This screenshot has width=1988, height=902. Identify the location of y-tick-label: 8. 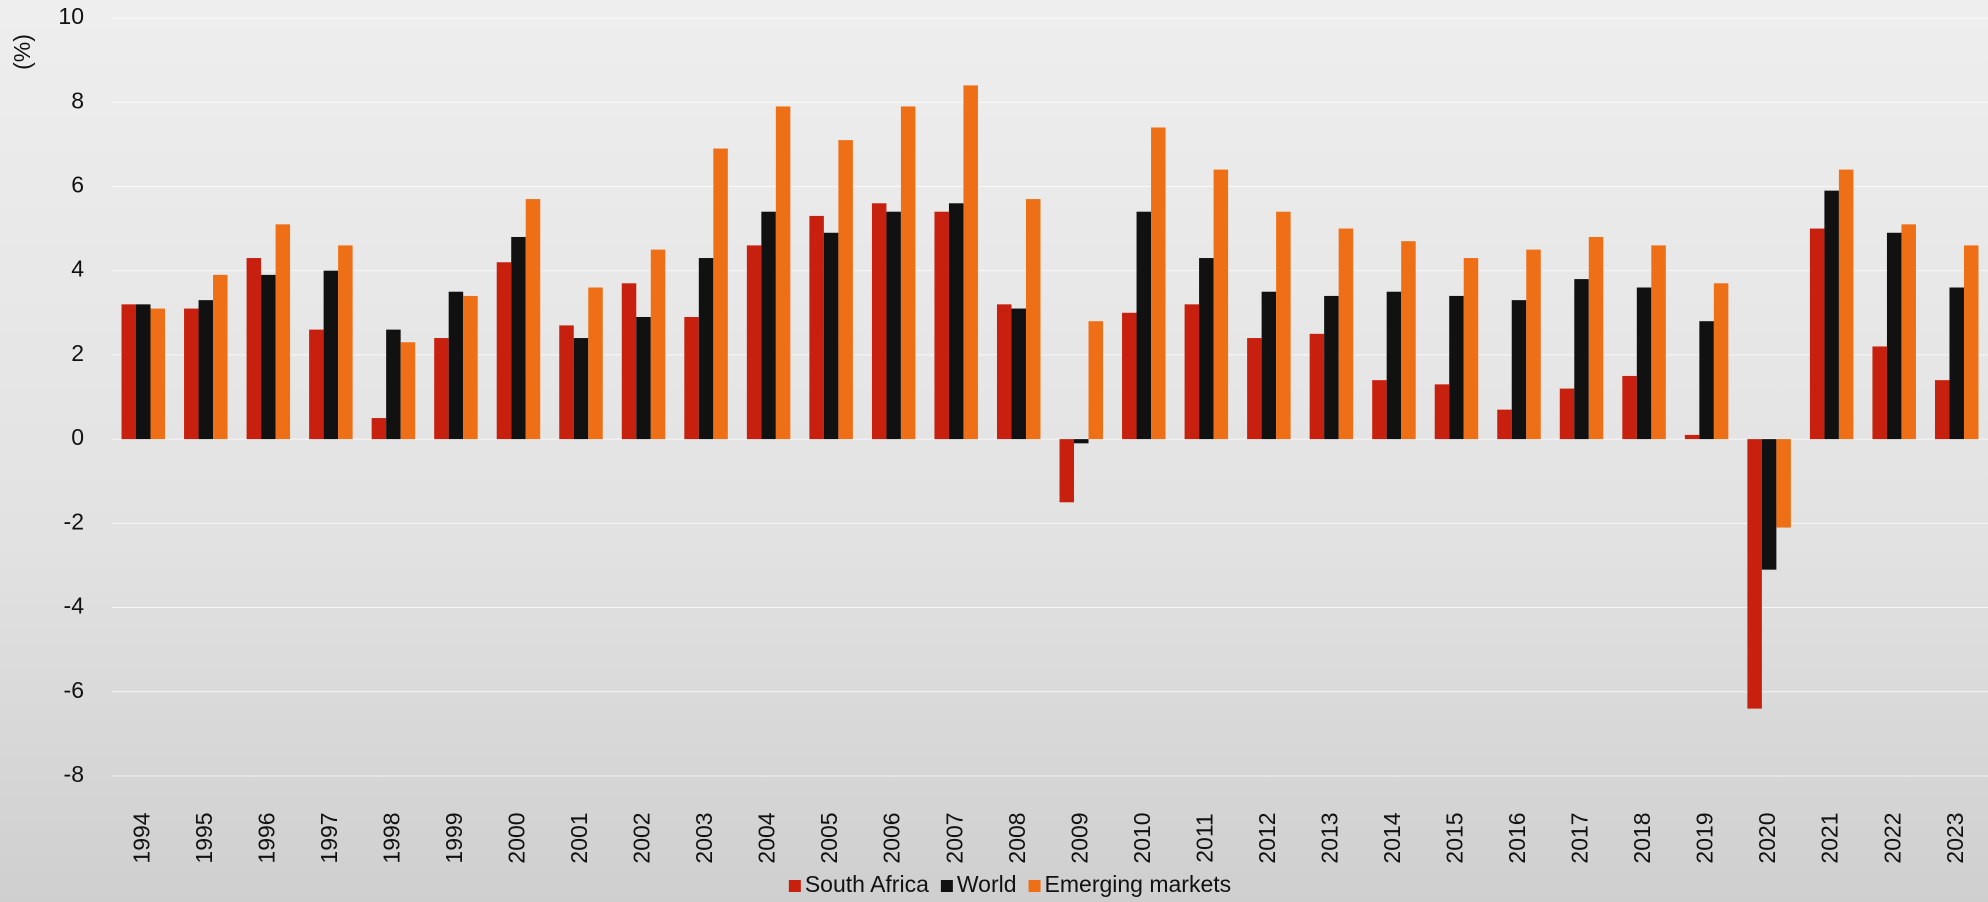
(77, 100).